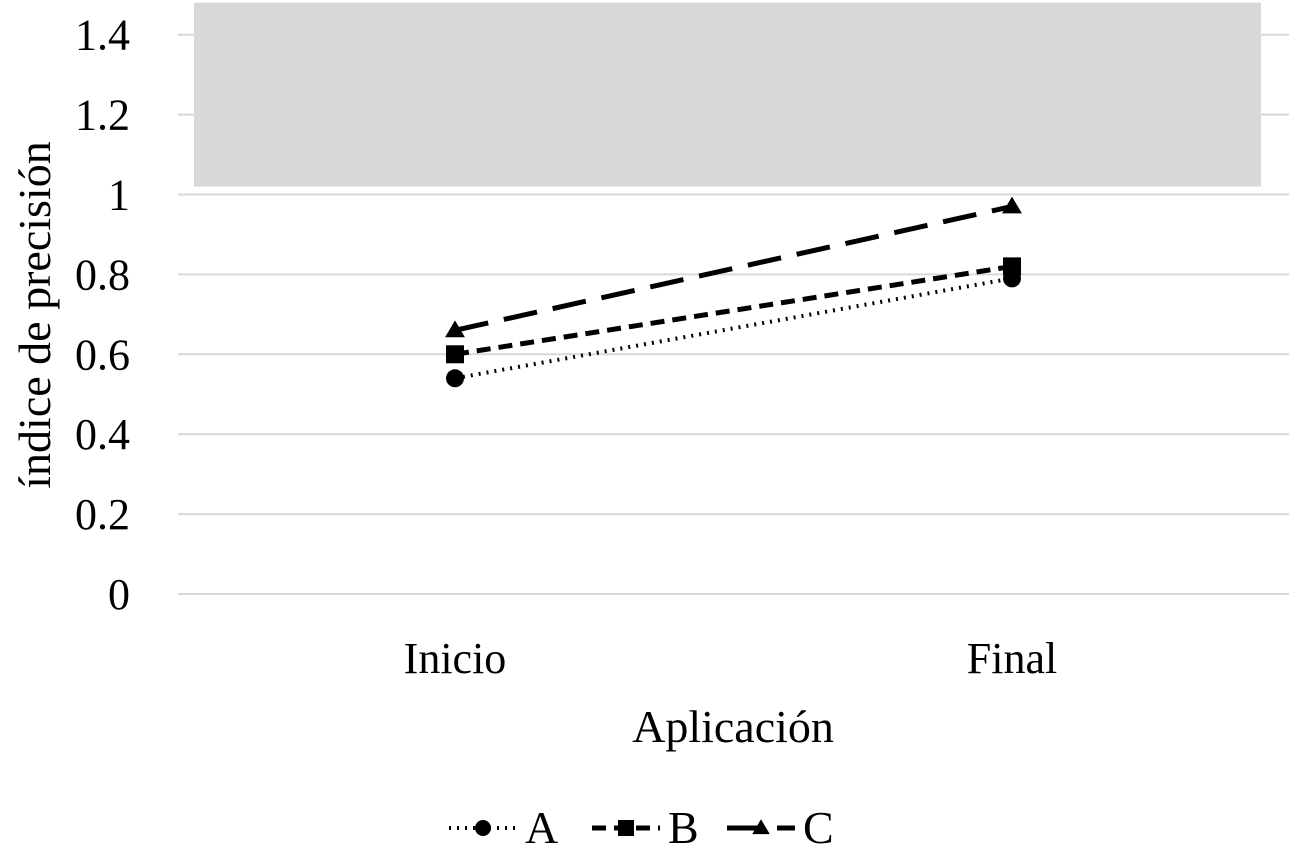 The height and width of the screenshot is (848, 1289). I want to click on legend: A B C, so click(641, 825).